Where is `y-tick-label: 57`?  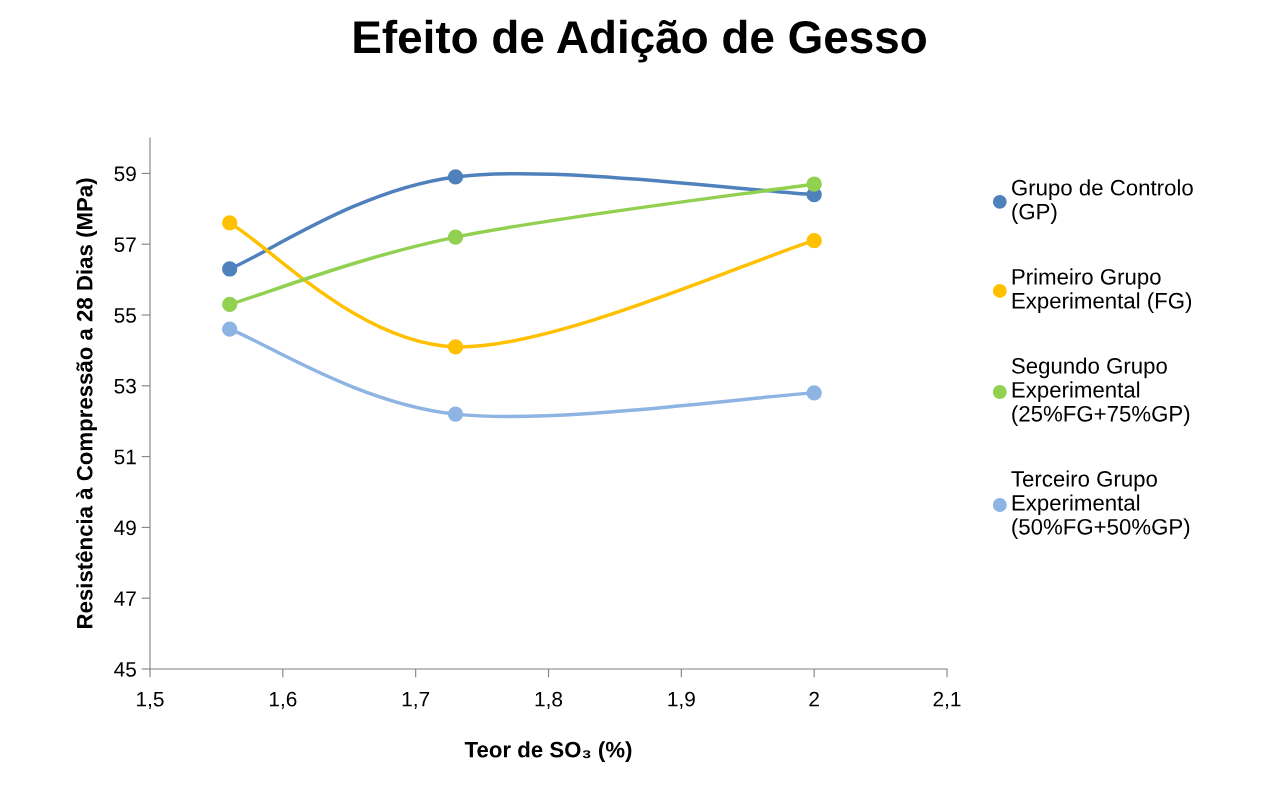 y-tick-label: 57 is located at coordinates (125, 244).